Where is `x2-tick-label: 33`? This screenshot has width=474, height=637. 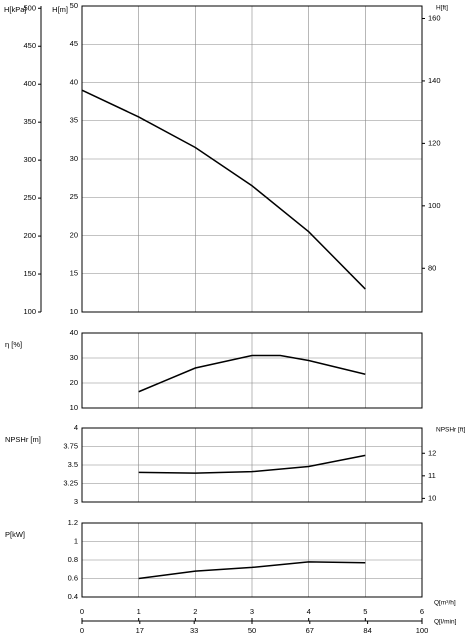 x2-tick-label: 33 is located at coordinates (194, 630).